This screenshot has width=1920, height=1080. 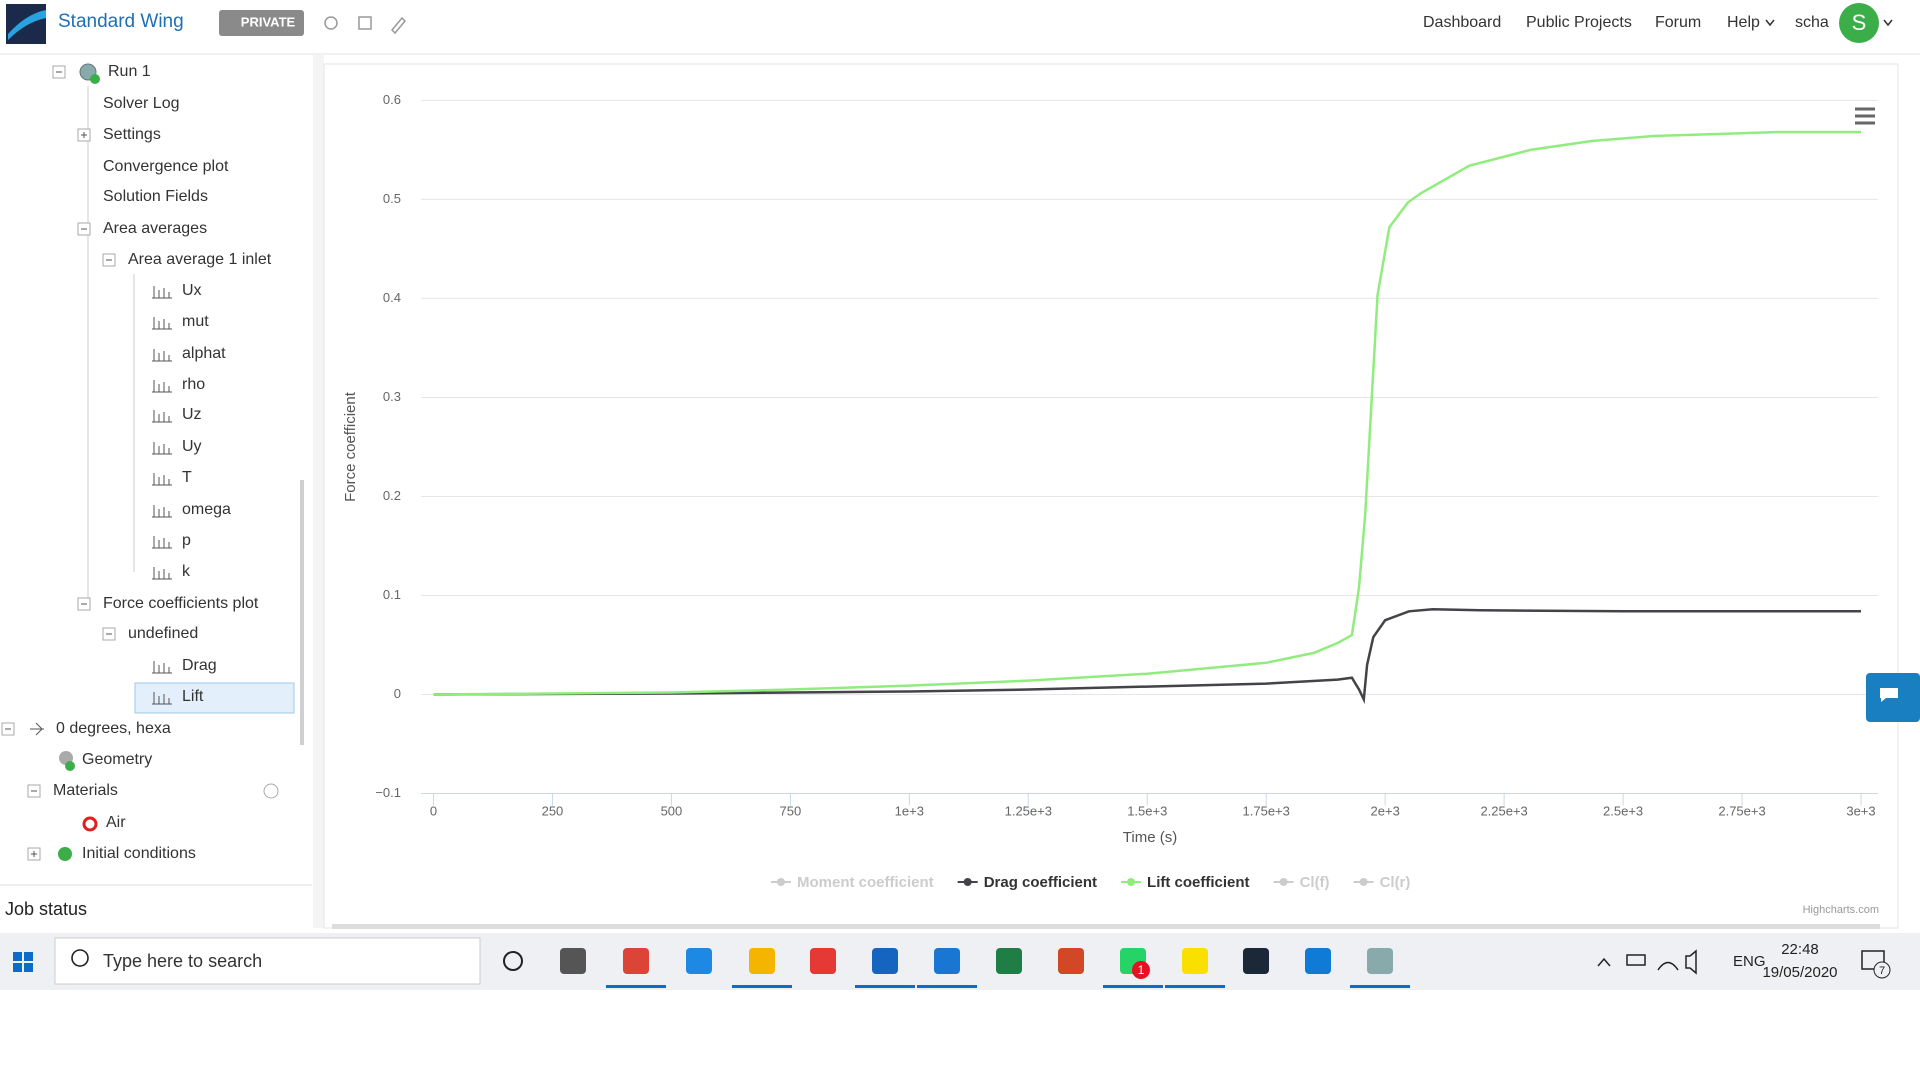 What do you see at coordinates (1198, 882) in the screenshot?
I see `legend-item: Lift coefficient` at bounding box center [1198, 882].